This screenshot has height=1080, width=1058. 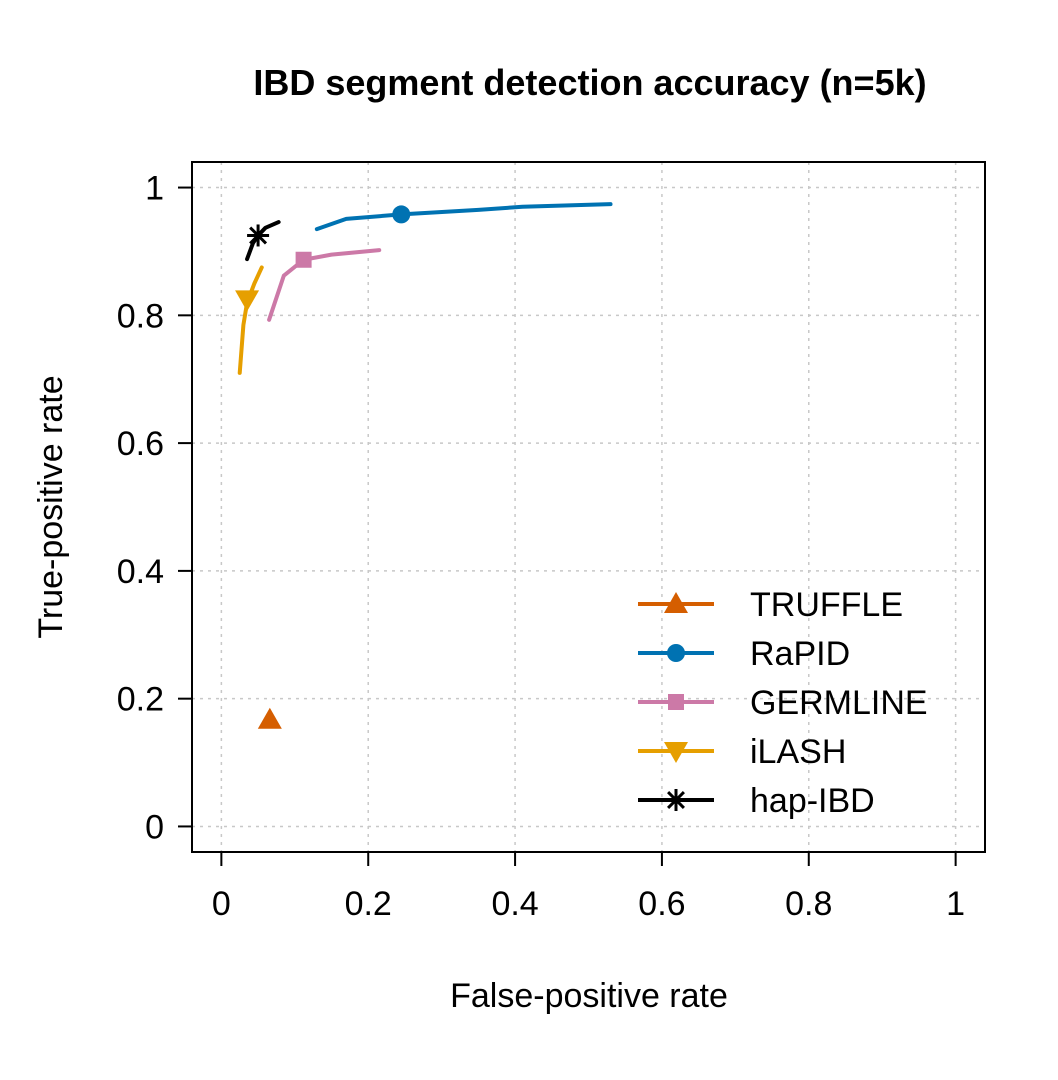 I want to click on x-tick-label: 0.6, so click(x=661, y=904).